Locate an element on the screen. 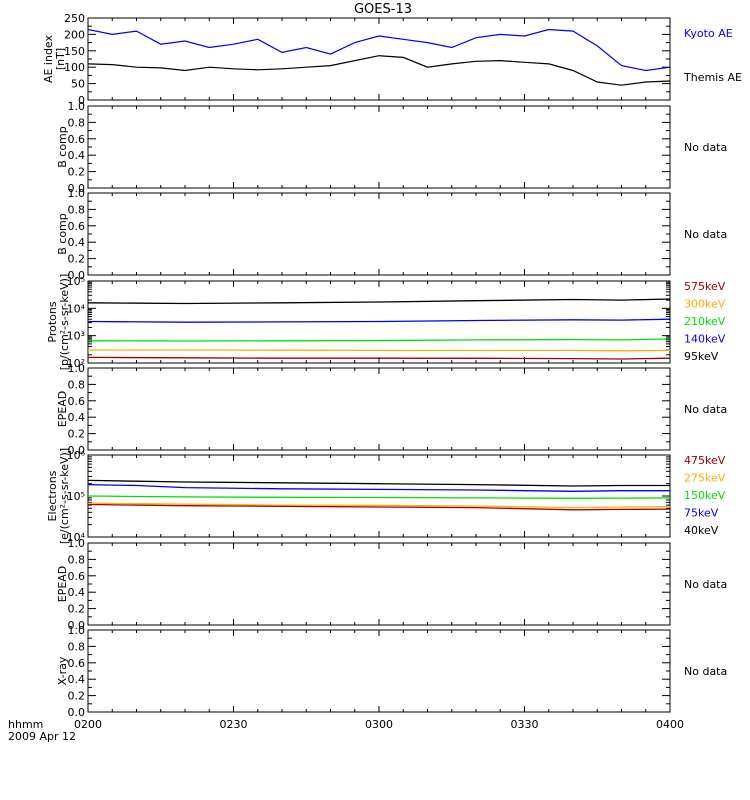 The width and height of the screenshot is (750, 800). panel-7: 0.0 0.2 0.4 0.6 0.8 1.0 EPEAD No data is located at coordinates (391, 584).